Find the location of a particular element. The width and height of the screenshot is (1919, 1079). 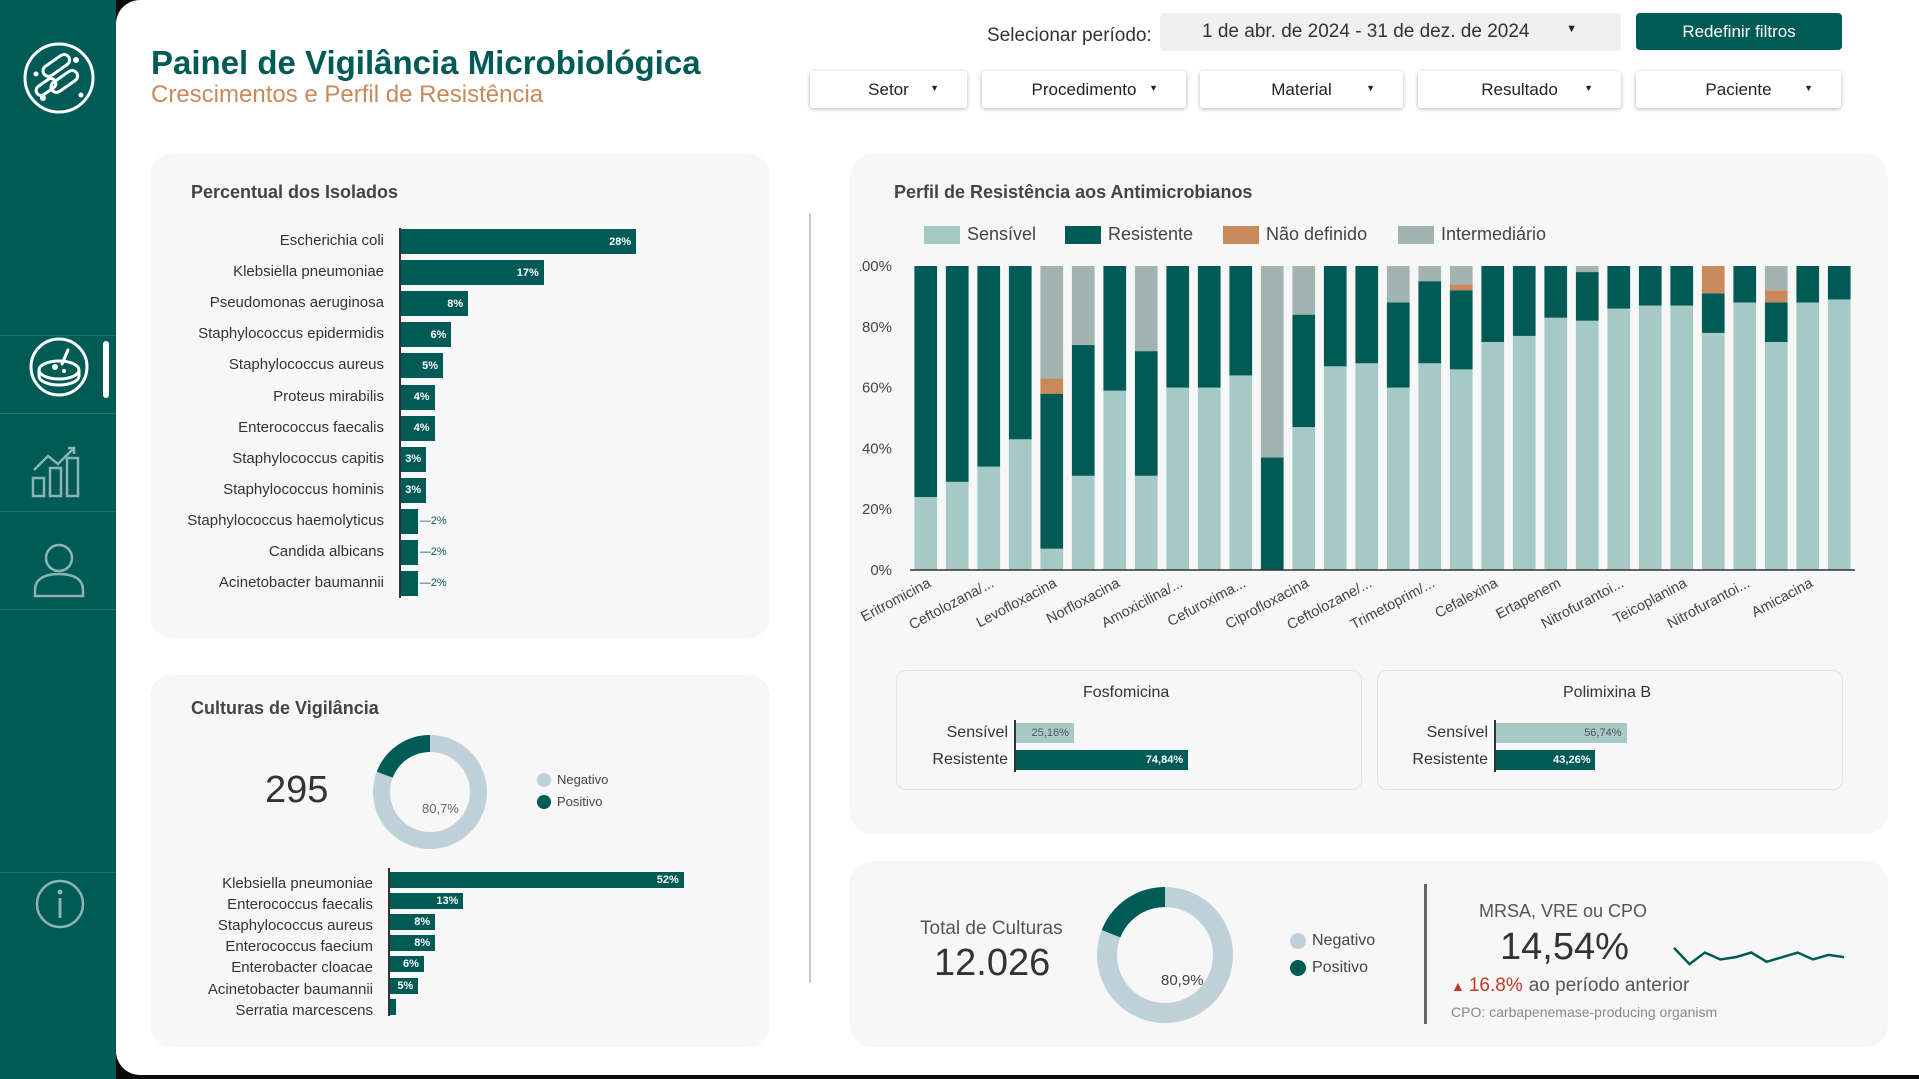

surveillance-axis is located at coordinates (389, 942).